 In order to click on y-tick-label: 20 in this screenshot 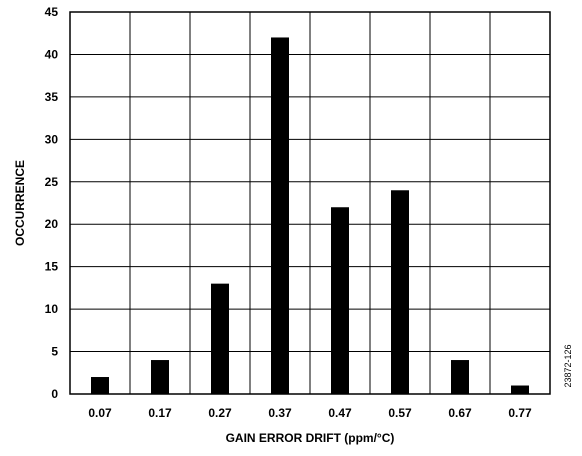, I will do `click(52, 224)`.